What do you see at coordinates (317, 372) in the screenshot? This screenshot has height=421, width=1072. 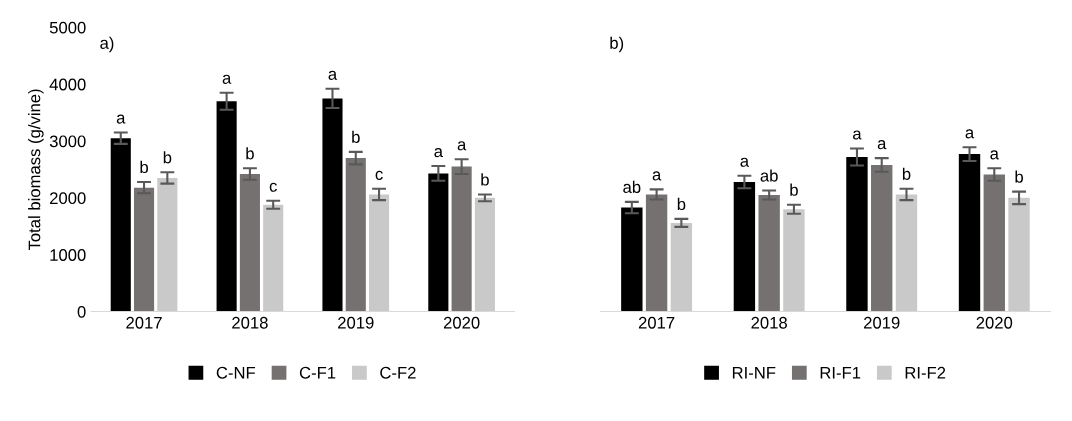 I see `legend-label: C-F1` at bounding box center [317, 372].